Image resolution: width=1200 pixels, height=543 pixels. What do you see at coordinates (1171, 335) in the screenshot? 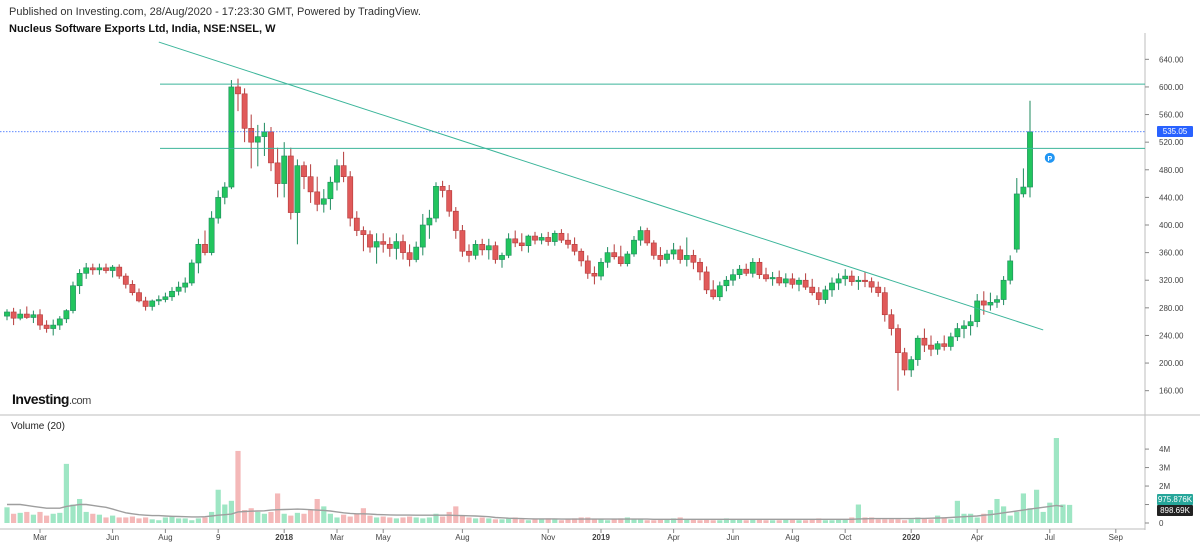
I see `price-tick-label: 240.00` at bounding box center [1171, 335].